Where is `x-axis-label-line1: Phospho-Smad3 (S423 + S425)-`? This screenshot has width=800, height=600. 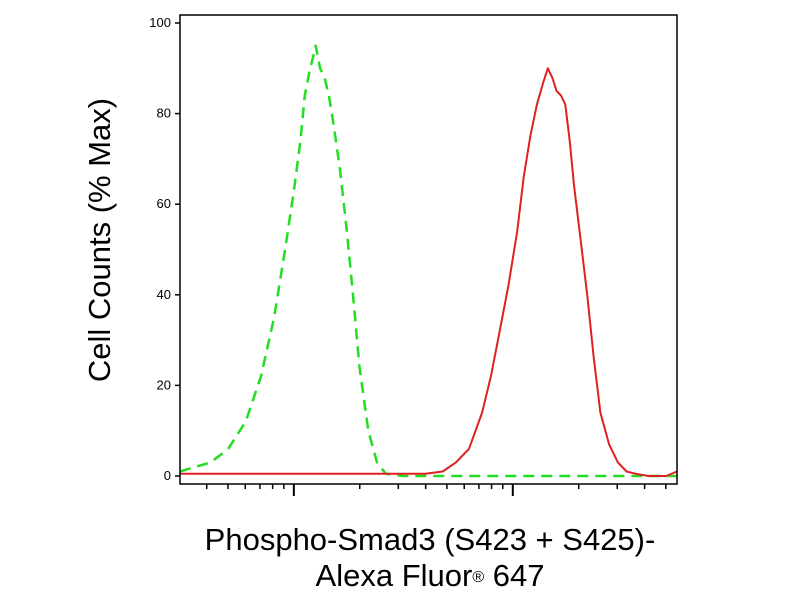 x-axis-label-line1: Phospho-Smad3 (S423 + S425)- is located at coordinates (430, 539).